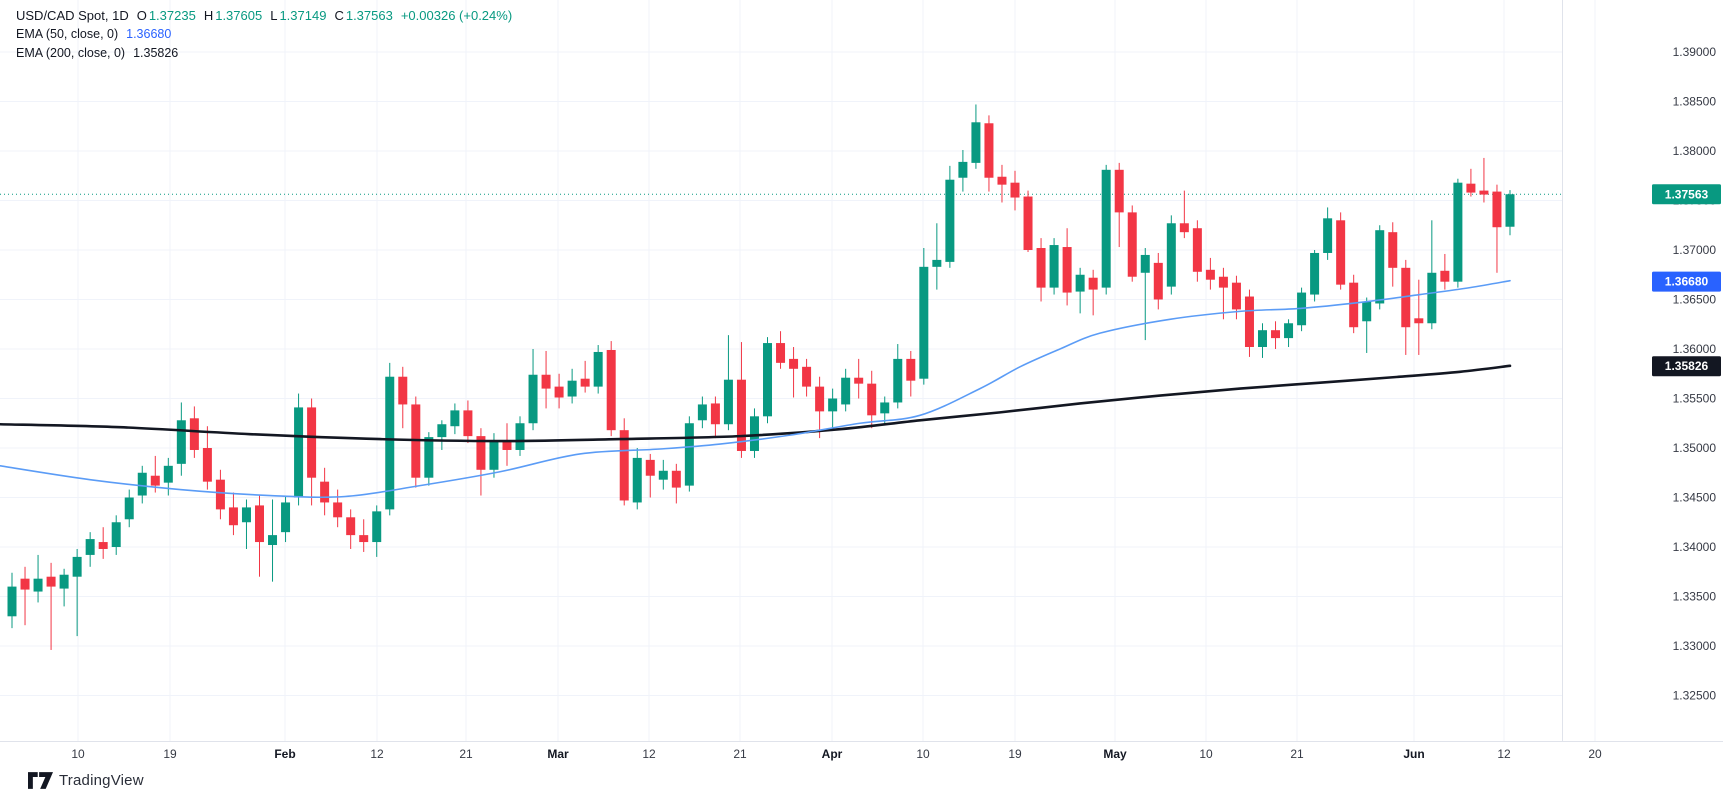 This screenshot has height=801, width=1723. Describe the element at coordinates (836, 754) in the screenshot. I see `time-axis: 10 19 Feb 12 21 Mar 12 21 Apr 10 19 May 10 21 Jun 12 20` at that location.